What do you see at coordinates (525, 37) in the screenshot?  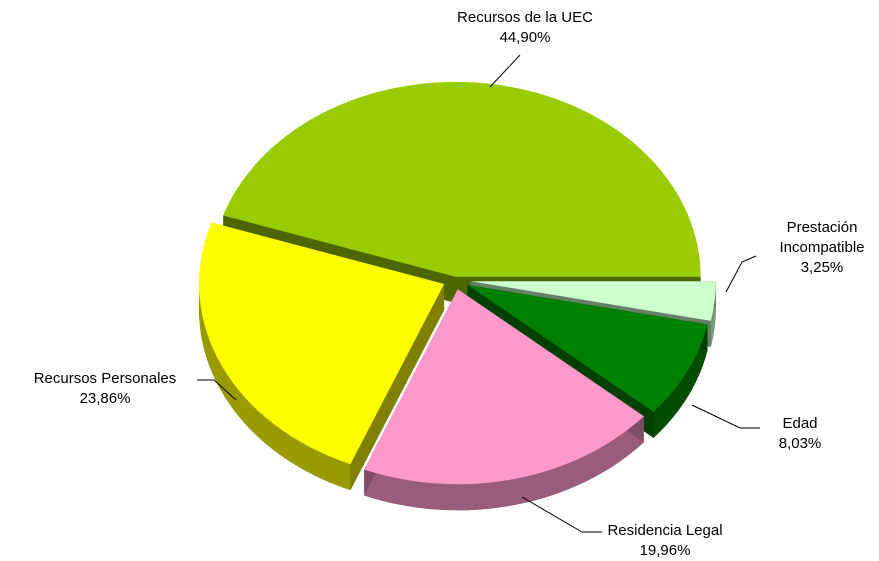 I see `value-label: 44,90%` at bounding box center [525, 37].